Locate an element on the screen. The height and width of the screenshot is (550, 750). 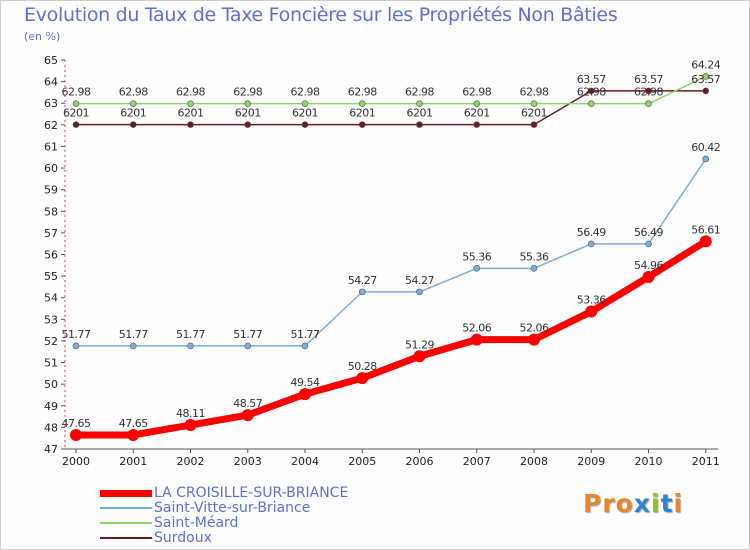
logo-letter: r is located at coordinates (609, 503).